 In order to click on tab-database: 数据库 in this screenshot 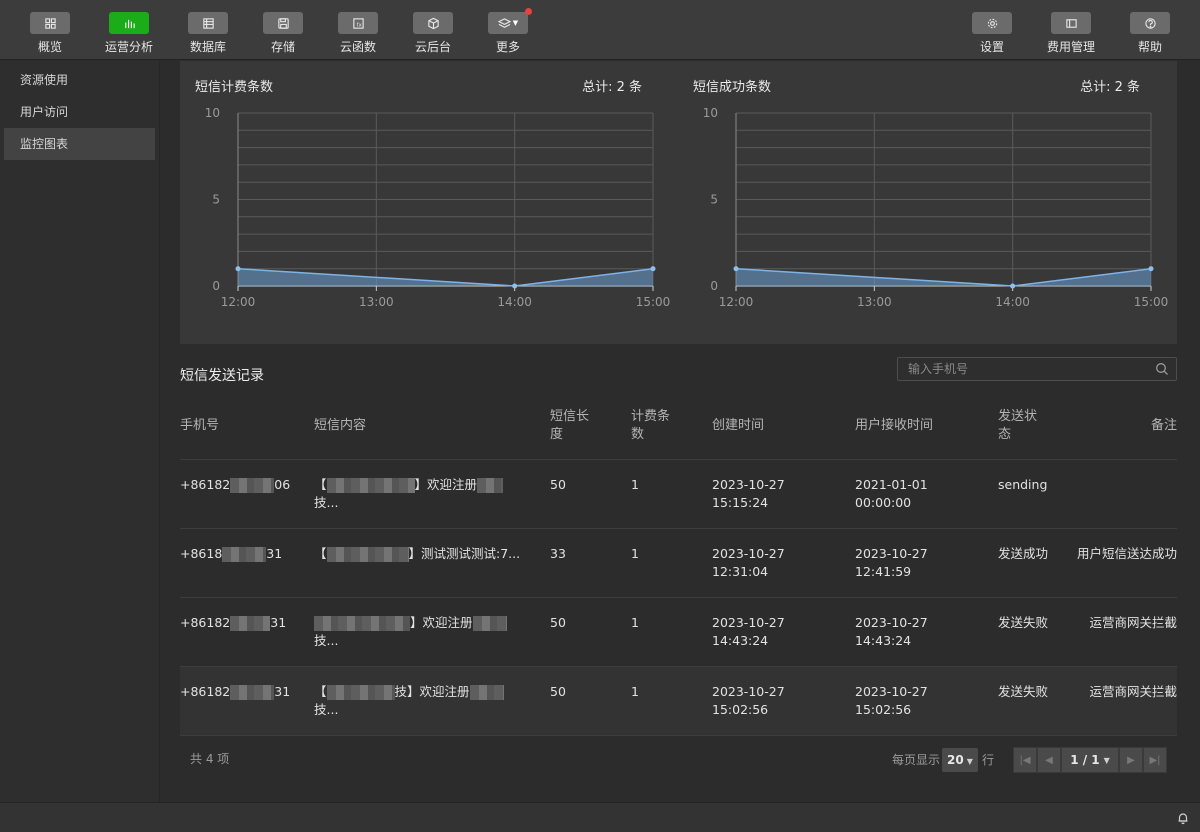, I will do `click(208, 33)`.